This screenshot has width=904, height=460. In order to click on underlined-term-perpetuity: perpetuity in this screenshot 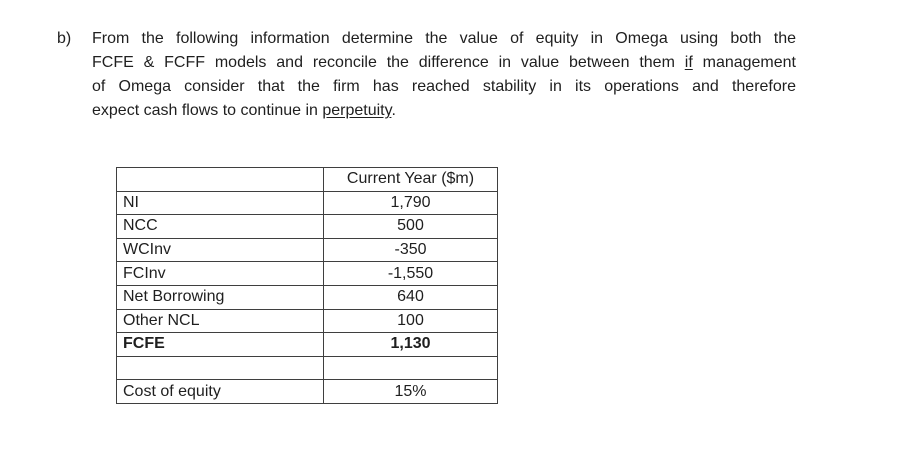, I will do `click(357, 110)`.